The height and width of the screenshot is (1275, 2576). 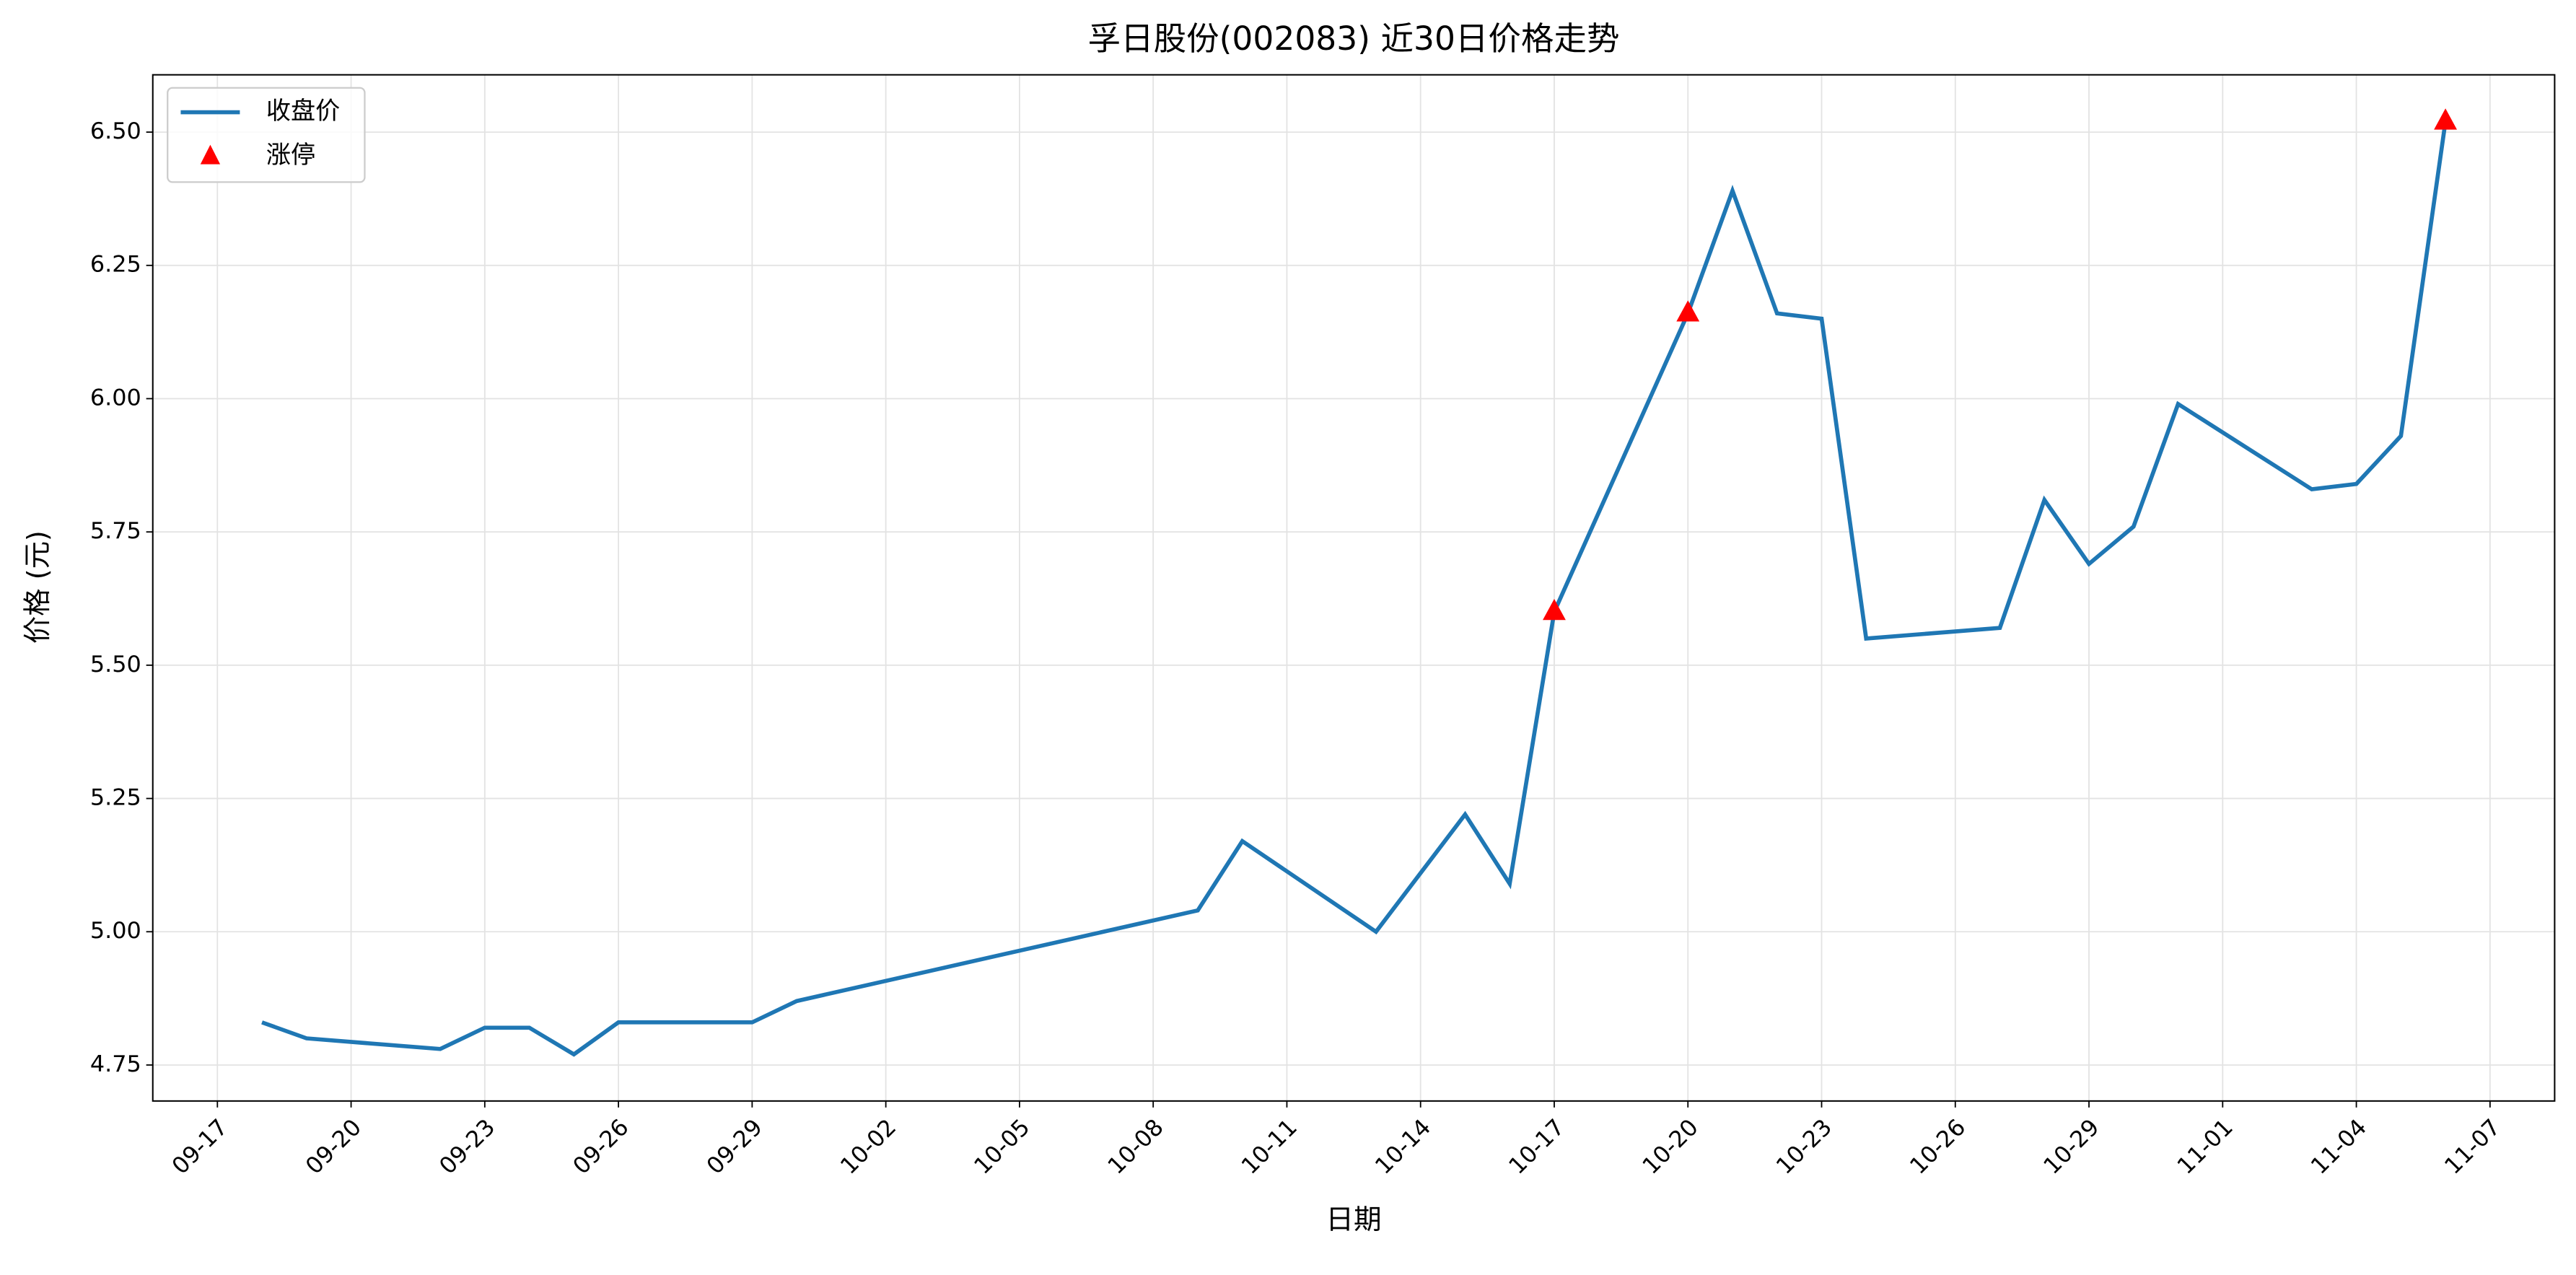 I want to click on x-tick-label: 10-29, so click(x=2072, y=1147).